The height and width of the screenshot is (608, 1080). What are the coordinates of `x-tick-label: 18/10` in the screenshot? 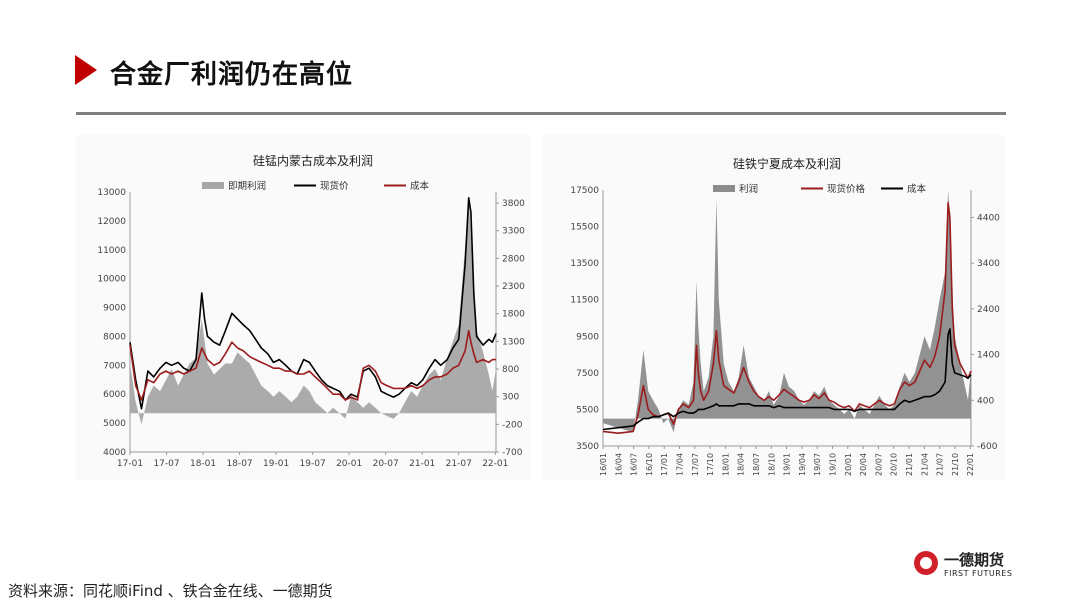 It's located at (771, 464).